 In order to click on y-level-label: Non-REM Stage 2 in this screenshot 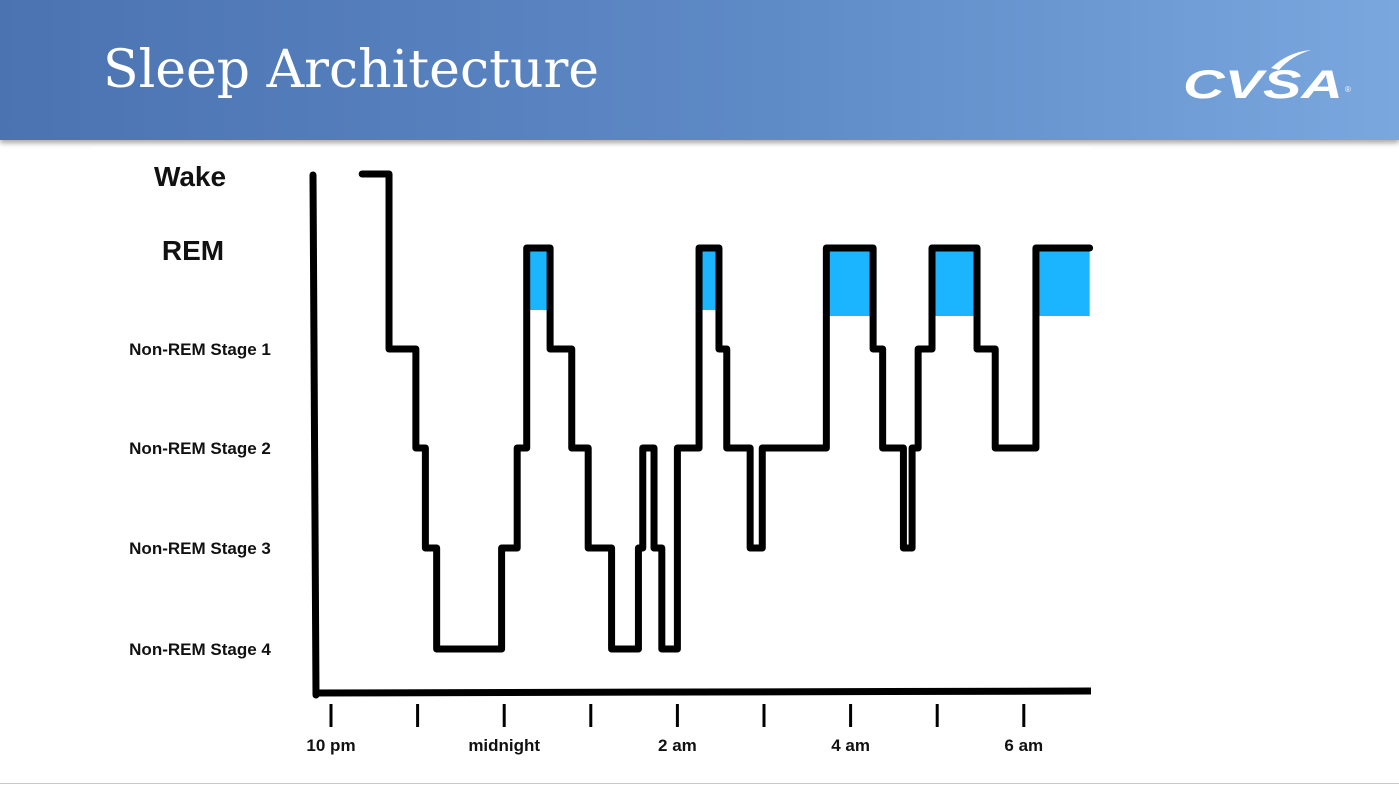, I will do `click(200, 448)`.